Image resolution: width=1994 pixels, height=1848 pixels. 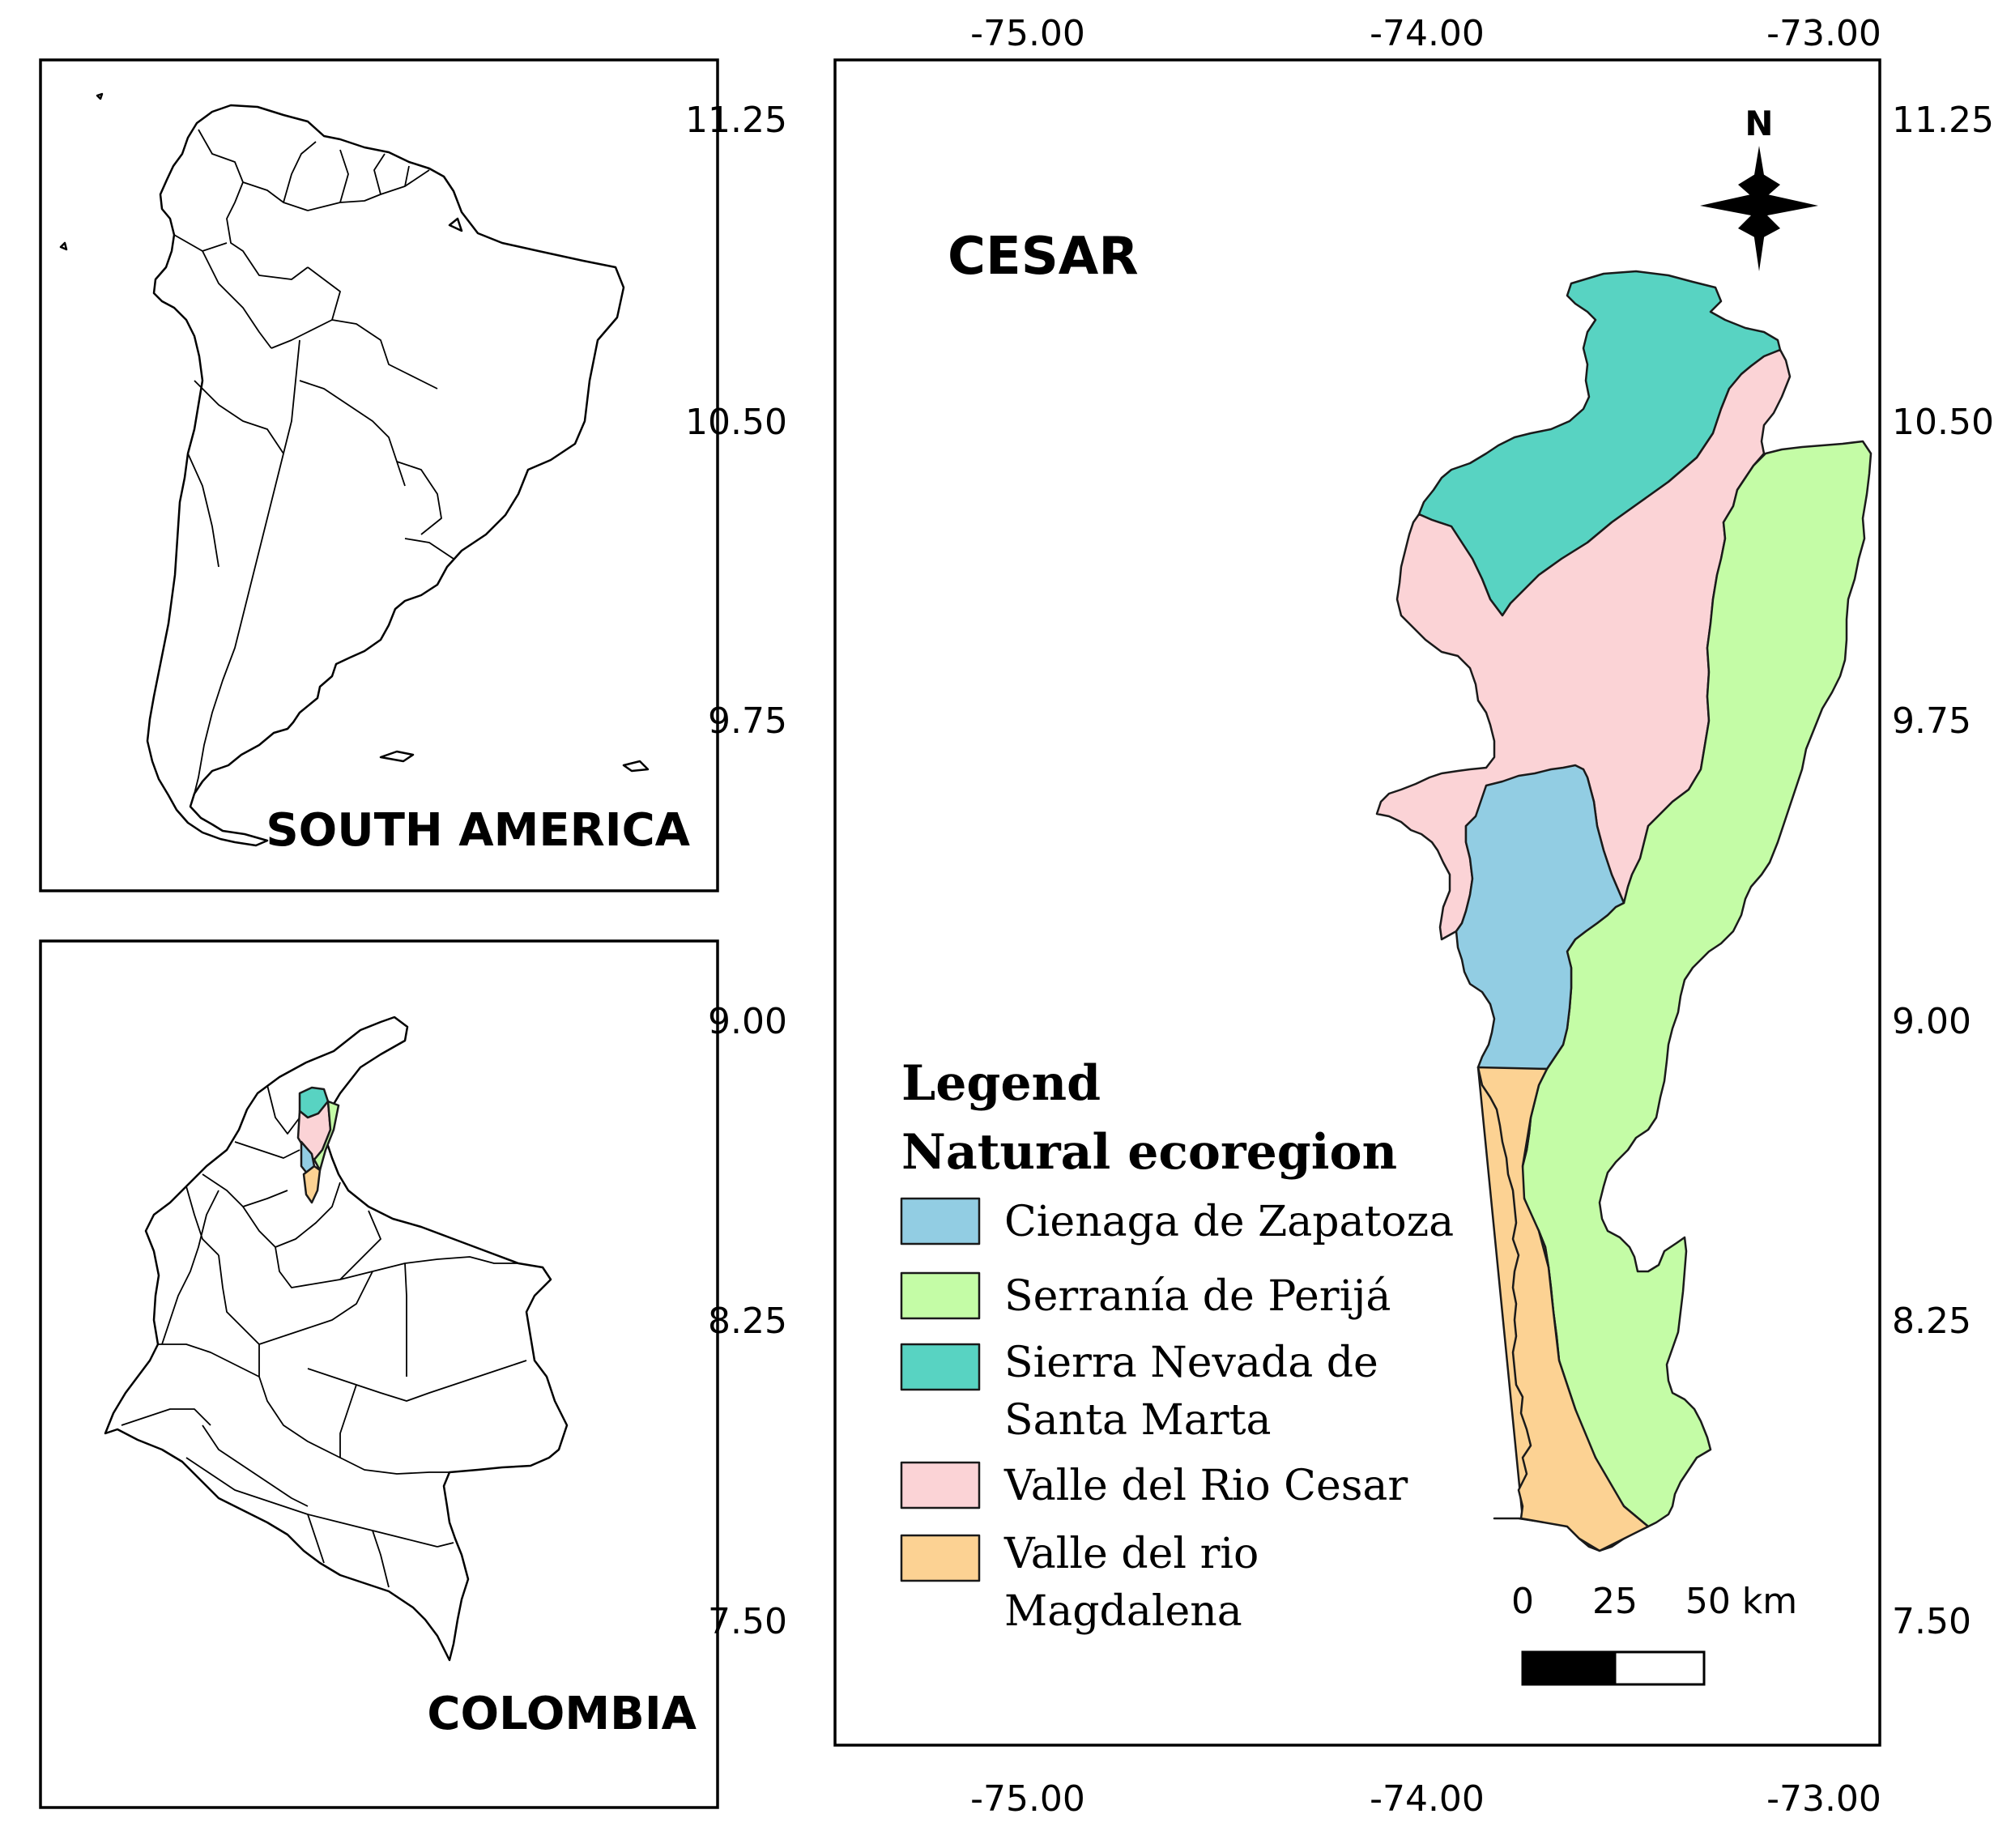 I want to click on legend-item-label: Cienaga de Zapatoza, so click(x=1229, y=1222).